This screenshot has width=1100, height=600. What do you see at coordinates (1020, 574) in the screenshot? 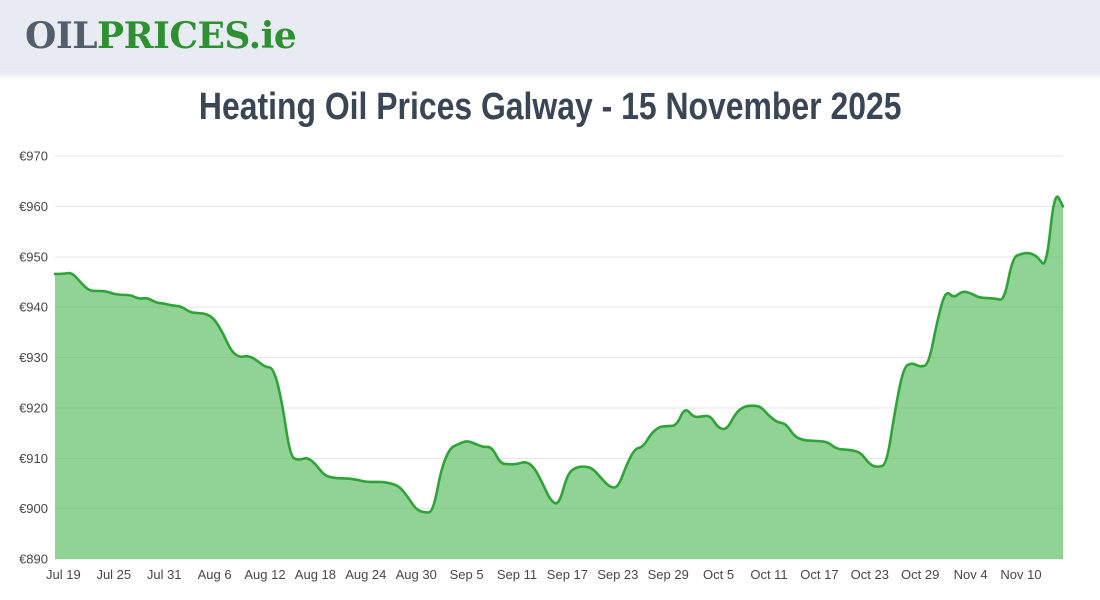
I see `x-axis-label: Nov 10` at bounding box center [1020, 574].